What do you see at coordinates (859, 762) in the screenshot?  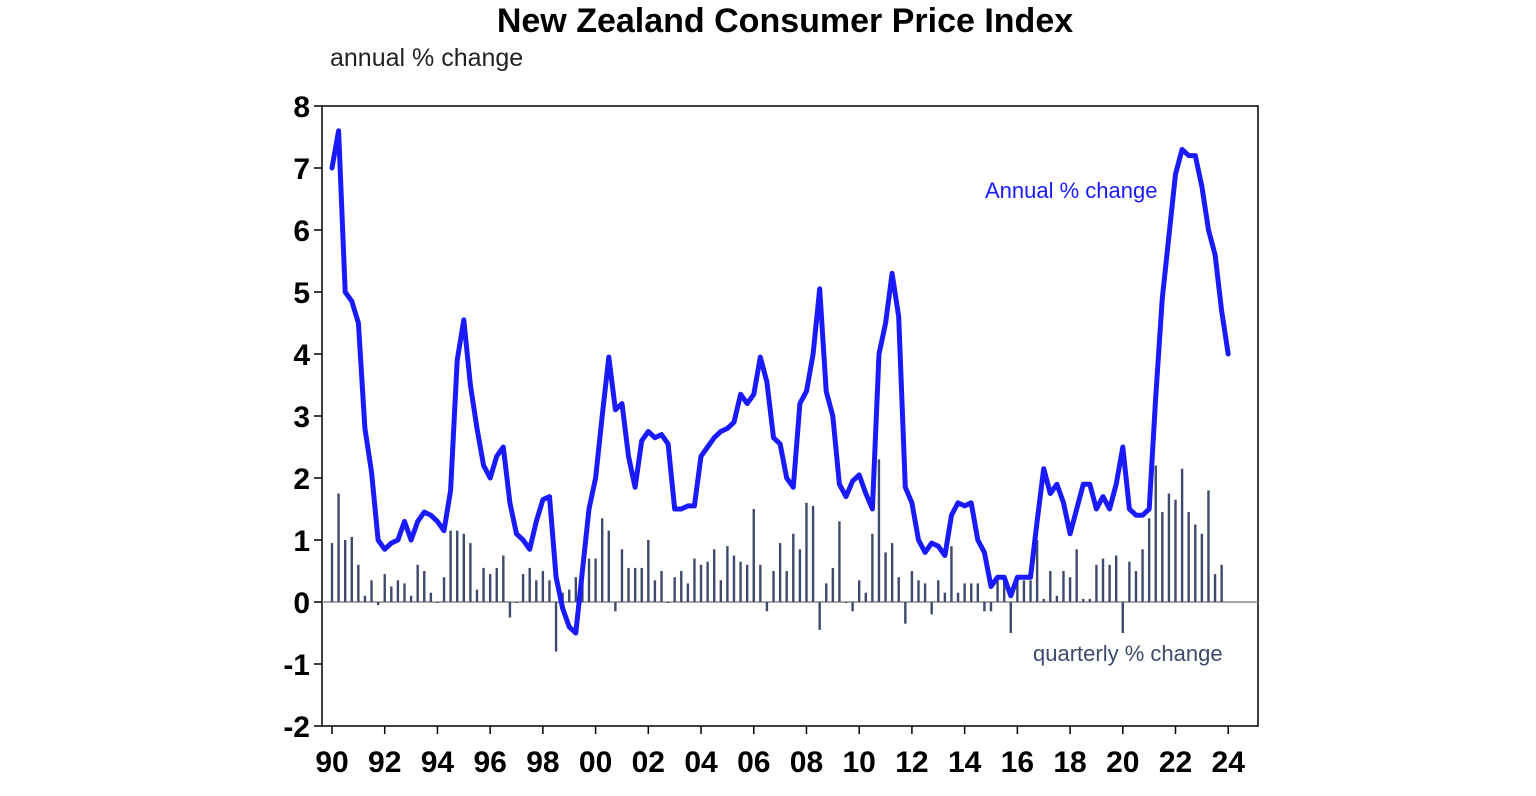 I see `x-tick-label: 10` at bounding box center [859, 762].